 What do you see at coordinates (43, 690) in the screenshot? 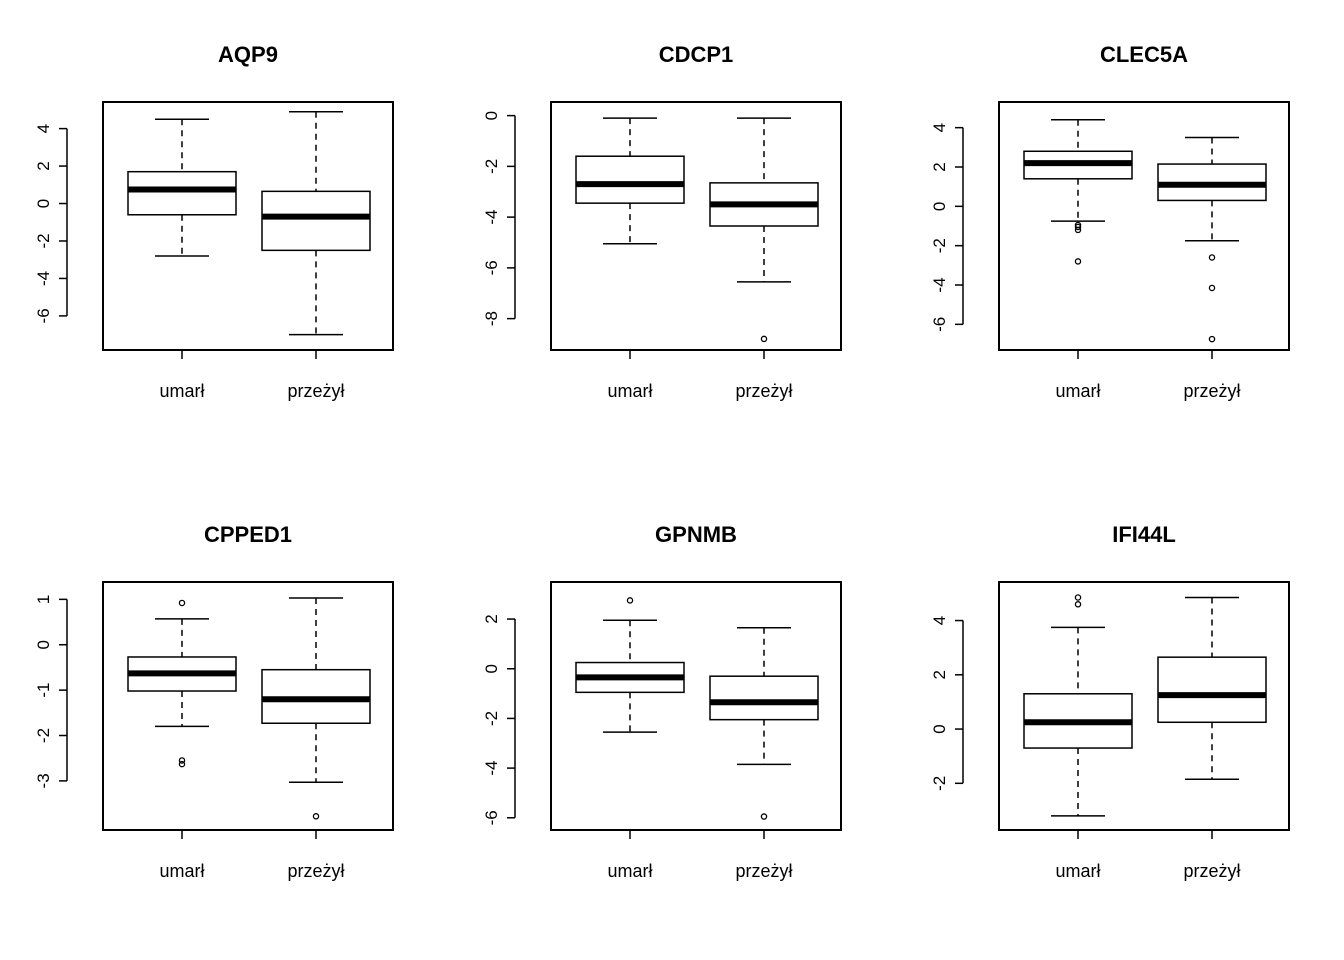
I see `y-tick-label: -1` at bounding box center [43, 690].